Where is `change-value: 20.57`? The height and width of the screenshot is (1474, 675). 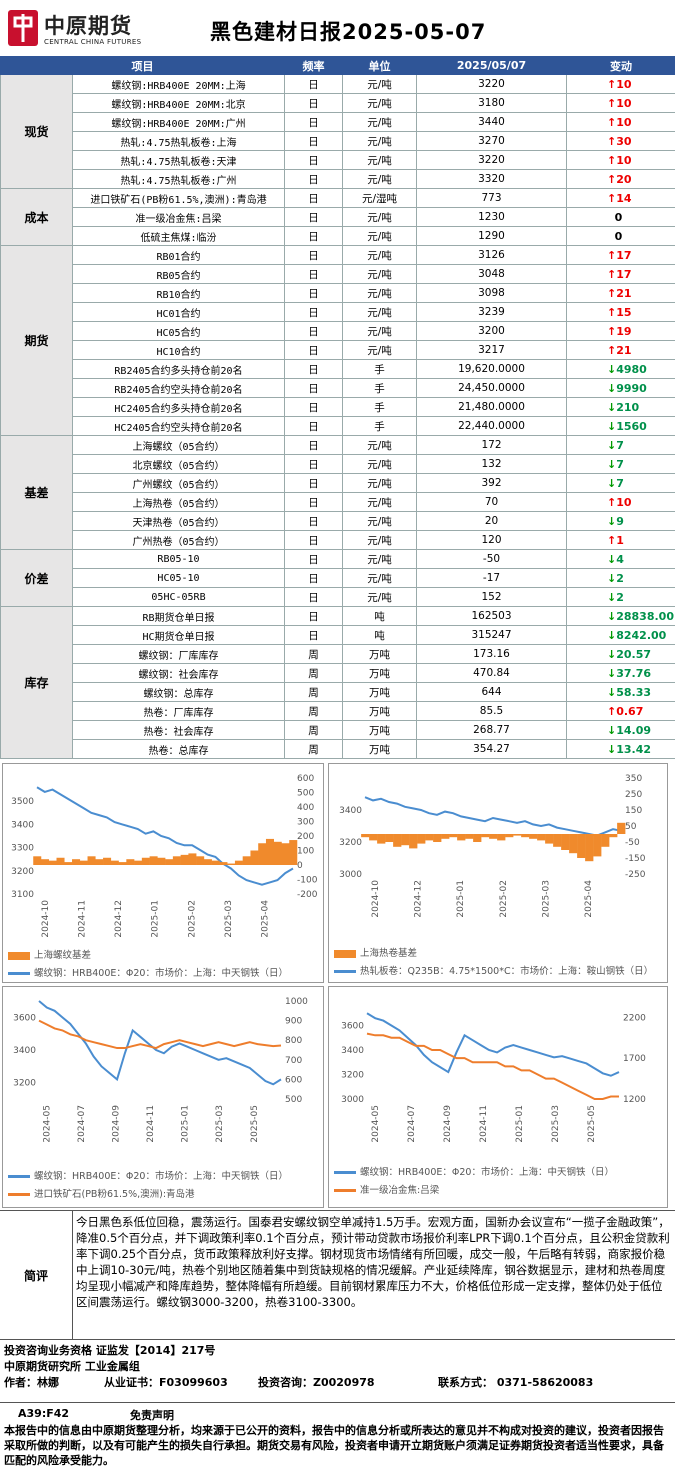 change-value: 20.57 is located at coordinates (634, 654).